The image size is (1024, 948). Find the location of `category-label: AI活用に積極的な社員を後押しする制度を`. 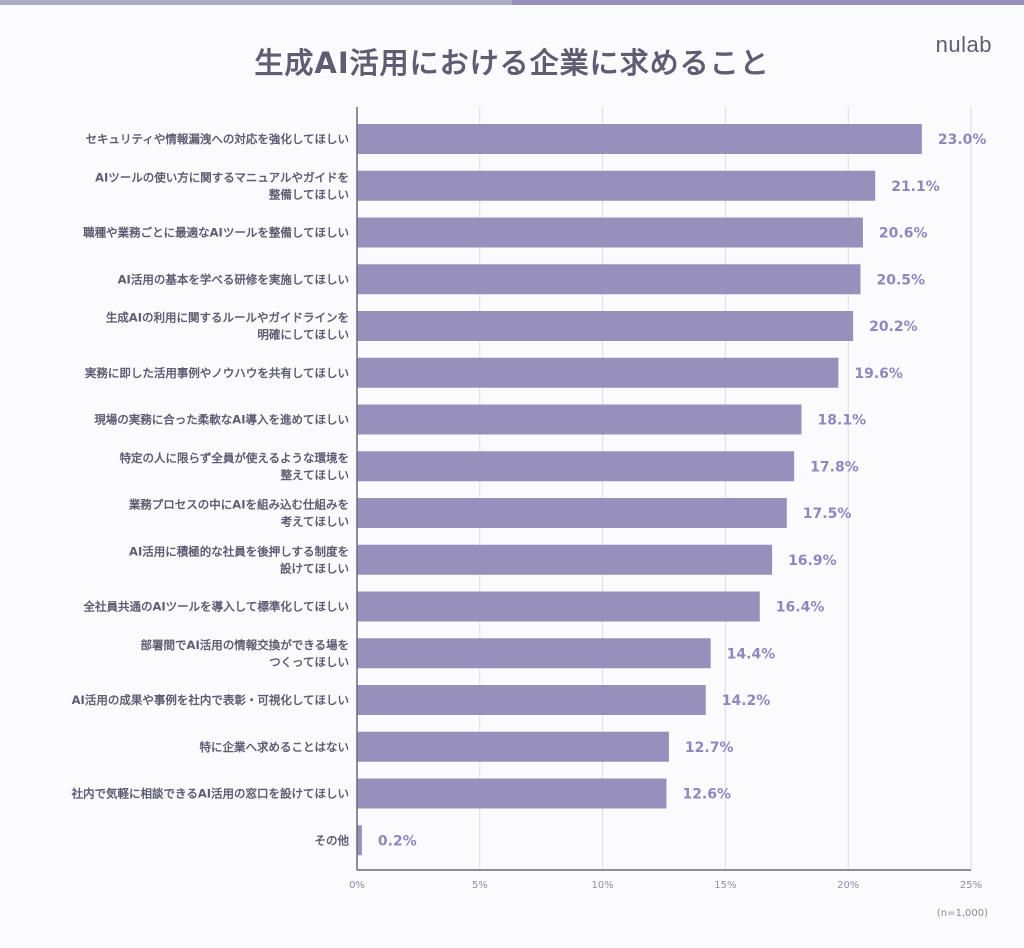

category-label: AI活用に積極的な社員を後押しする制度を is located at coordinates (239, 551).